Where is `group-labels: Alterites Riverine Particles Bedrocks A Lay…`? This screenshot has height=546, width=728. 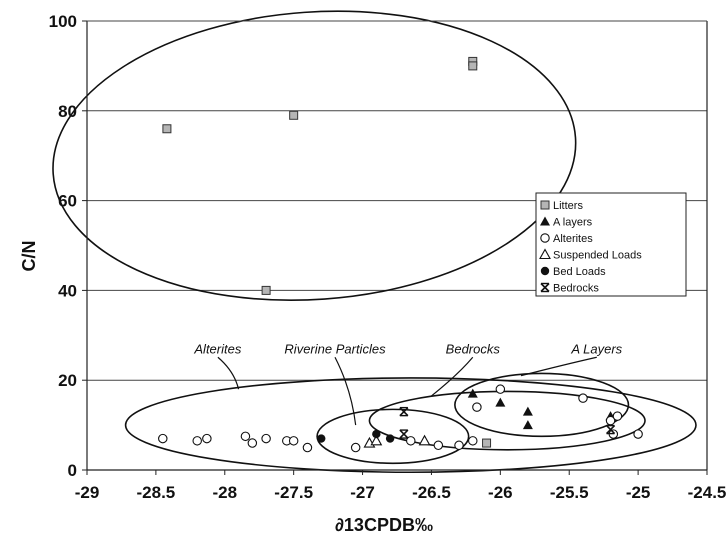 group-labels: Alterites Riverine Particles Bedrocks A Lay… is located at coordinates (407, 348).